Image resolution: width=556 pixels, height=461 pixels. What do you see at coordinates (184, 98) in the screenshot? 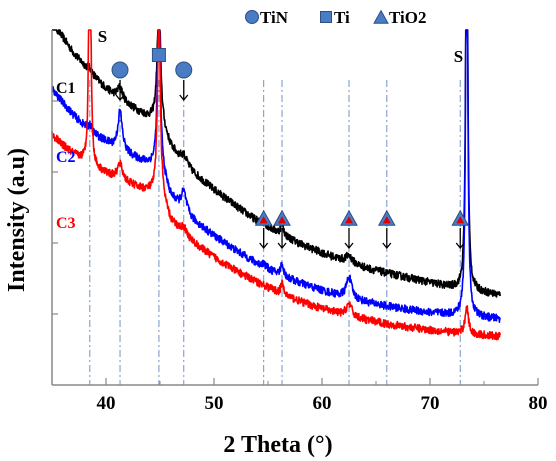
I see `arrow-2-head` at bounding box center [184, 98].